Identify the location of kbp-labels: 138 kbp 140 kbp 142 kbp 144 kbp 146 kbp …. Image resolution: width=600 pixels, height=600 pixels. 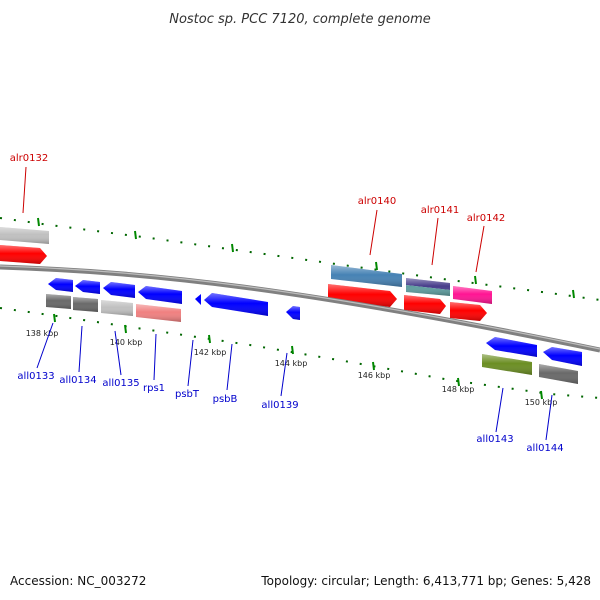
(292, 368).